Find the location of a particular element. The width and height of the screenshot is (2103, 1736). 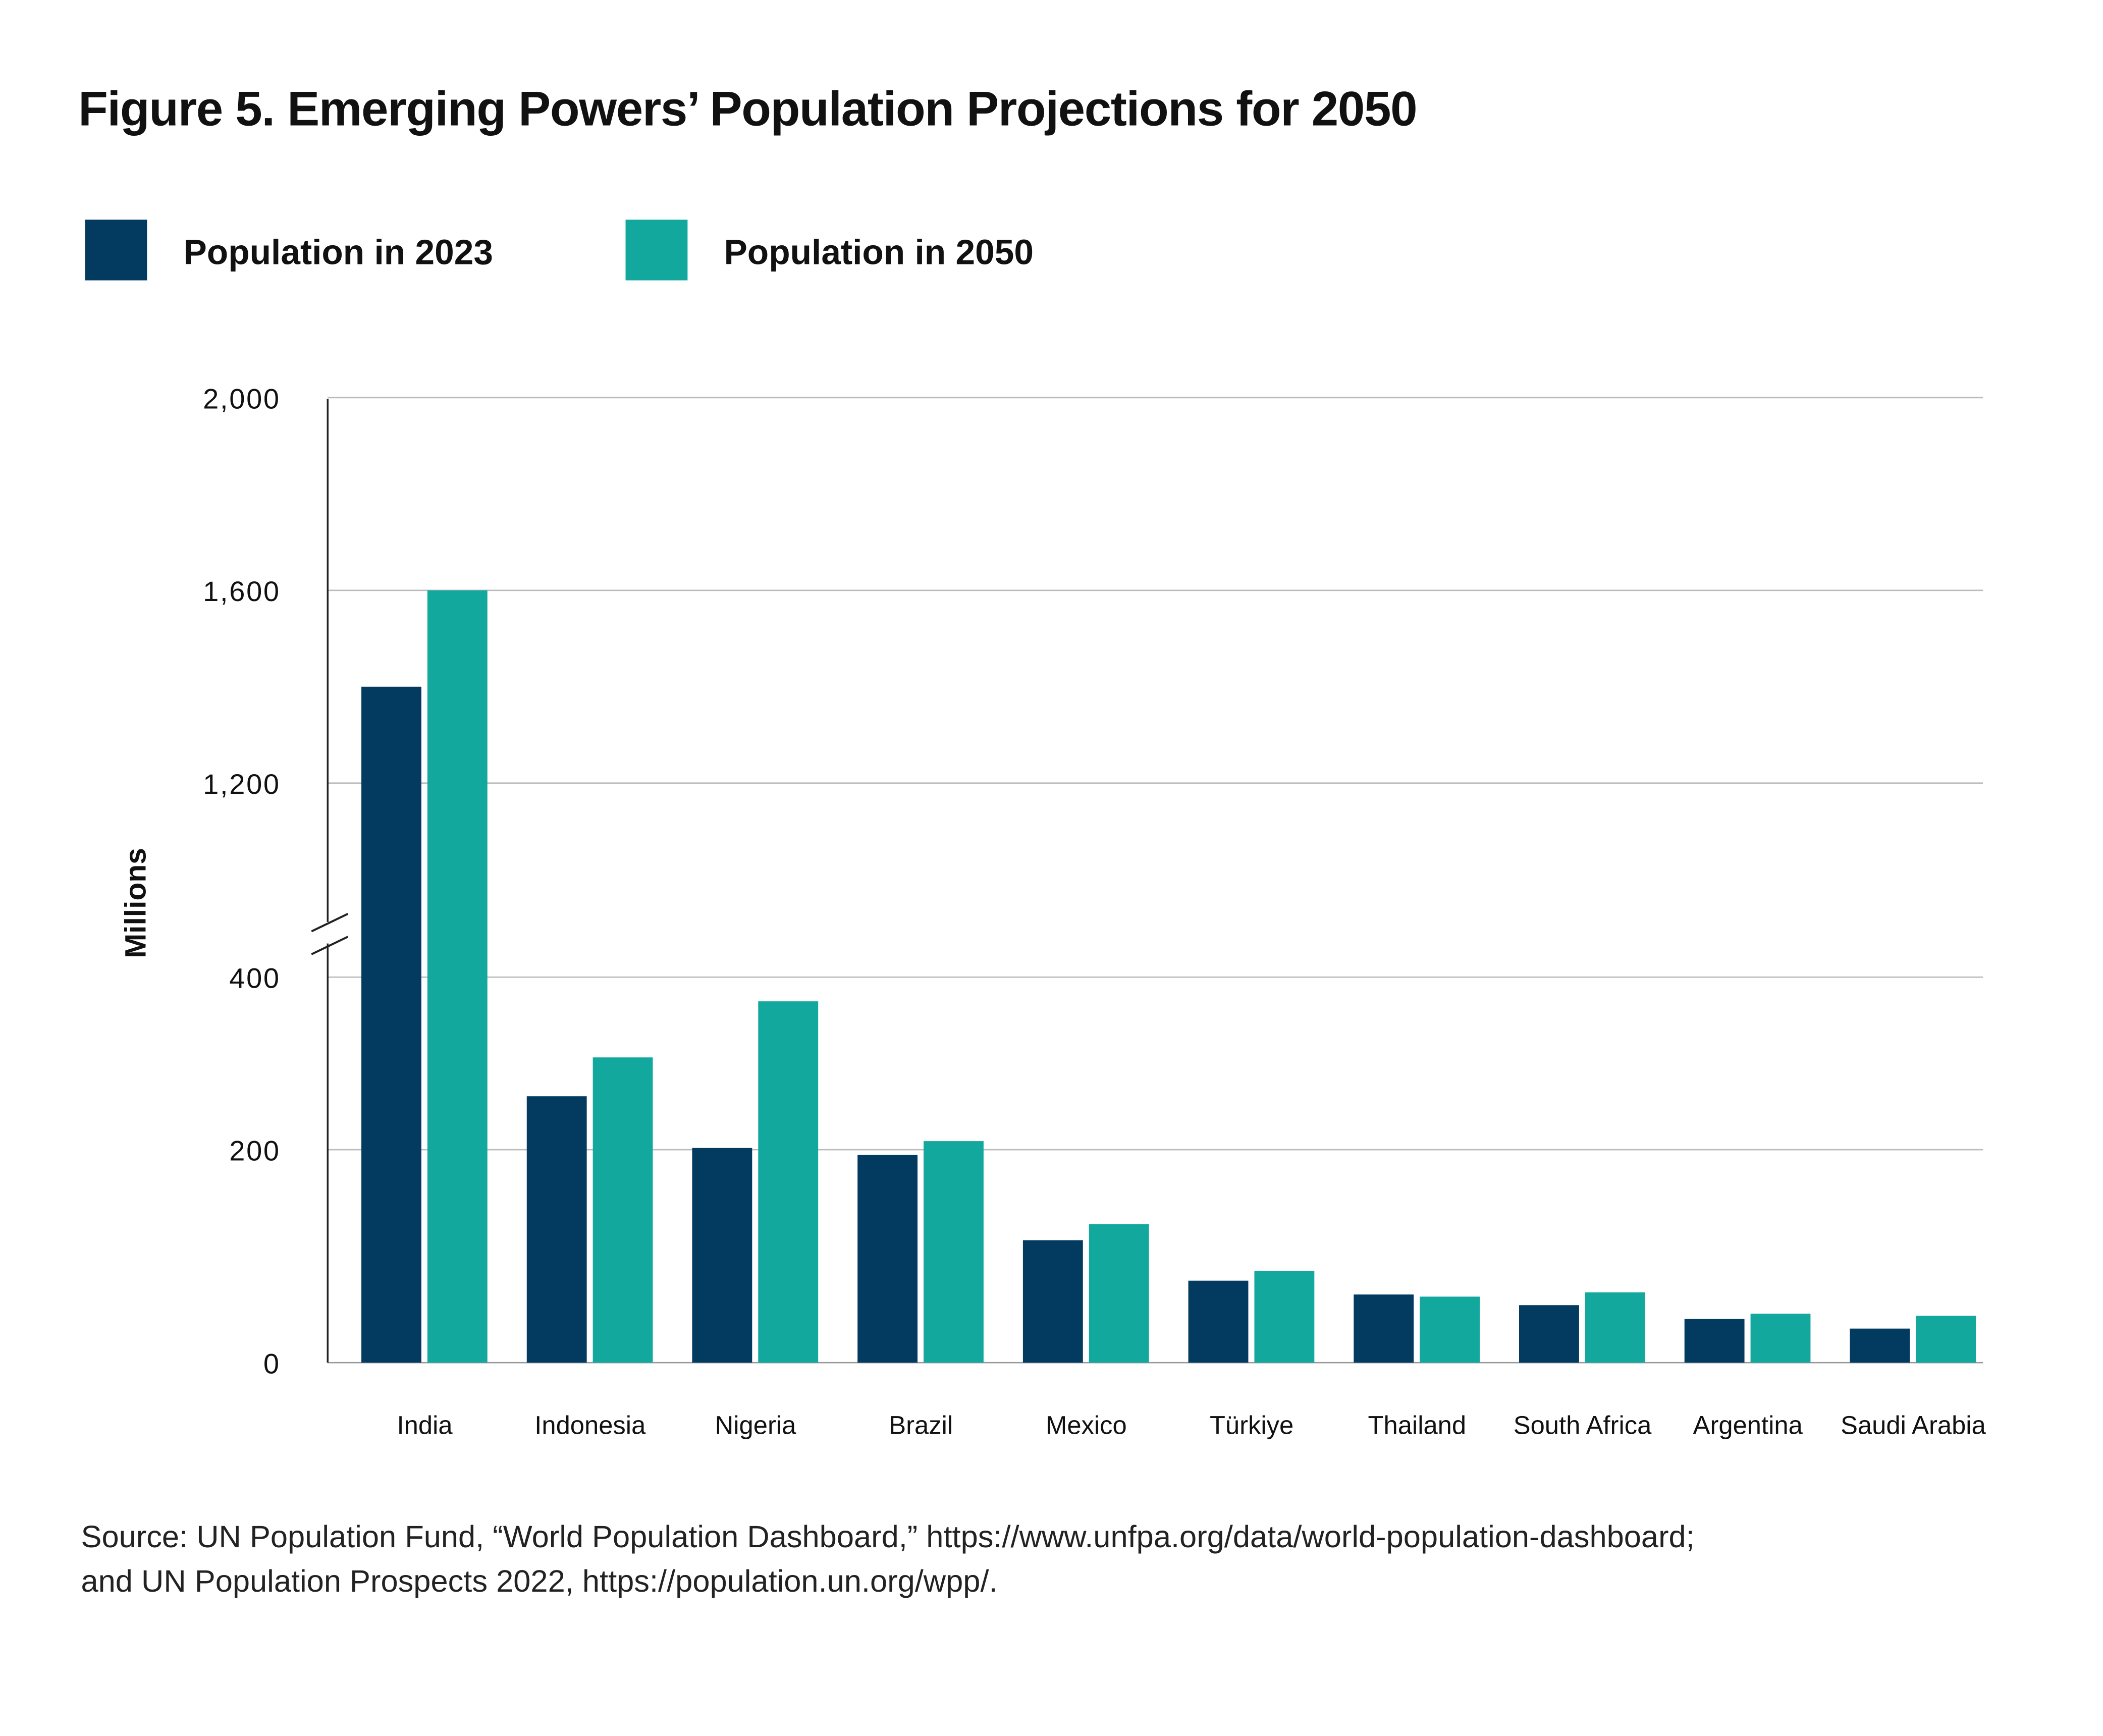

x-category-label: Argentina is located at coordinates (1748, 1425).